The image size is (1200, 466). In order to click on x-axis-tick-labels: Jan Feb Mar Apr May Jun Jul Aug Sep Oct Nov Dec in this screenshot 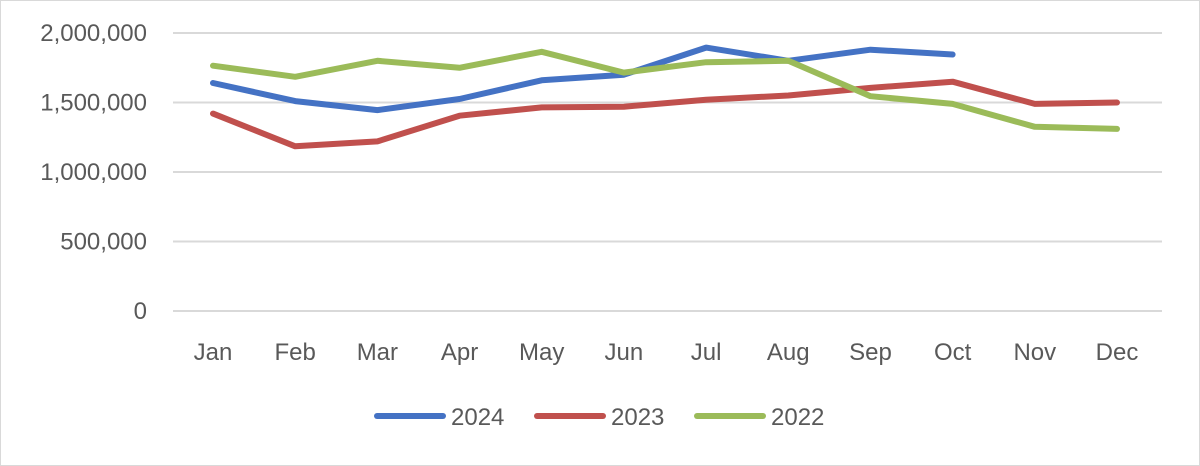, I will do `click(666, 352)`.